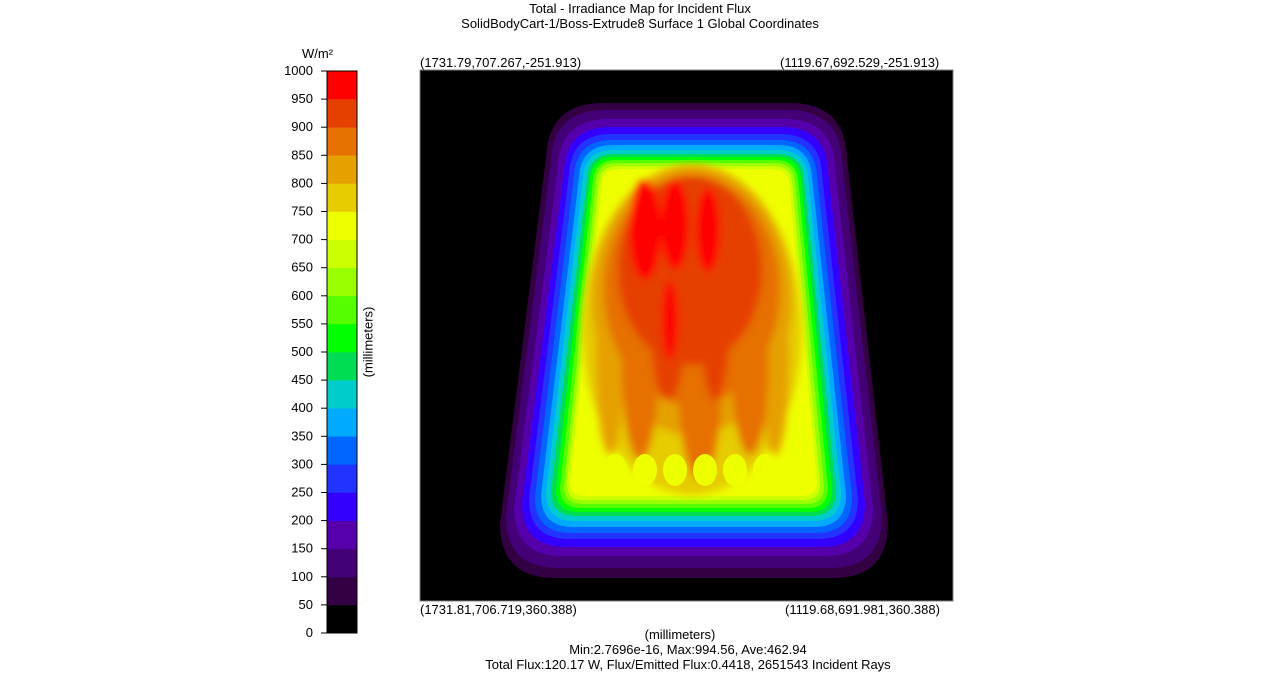 The image size is (1280, 673). Describe the element at coordinates (302, 323) in the screenshot. I see `colorbar-tick-label: 550` at that location.